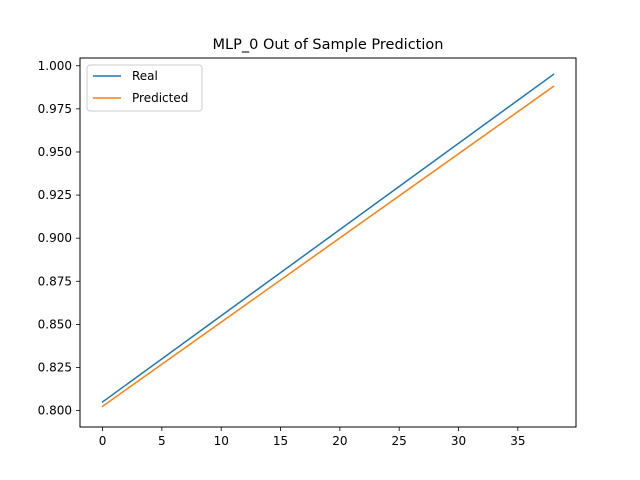  I want to click on y-tick-label: 0.925, so click(55, 195).